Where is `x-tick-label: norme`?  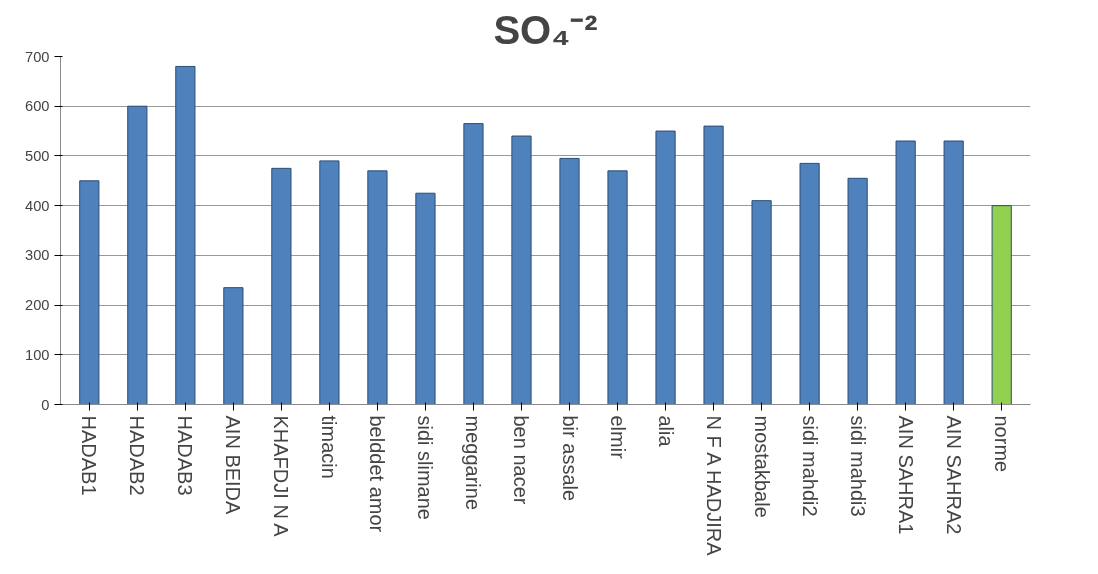 x-tick-label: norme is located at coordinates (1001, 444).